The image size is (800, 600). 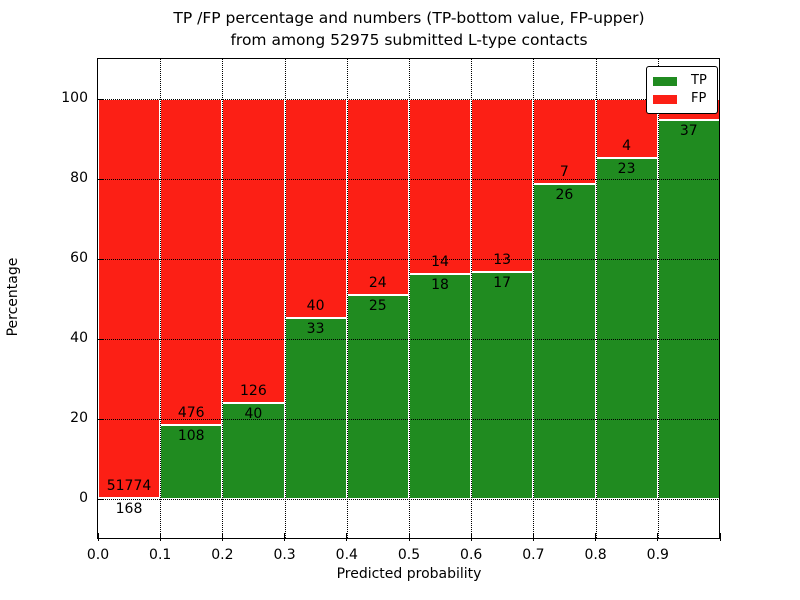 What do you see at coordinates (699, 80) in the screenshot?
I see `legend-label-tp: TP` at bounding box center [699, 80].